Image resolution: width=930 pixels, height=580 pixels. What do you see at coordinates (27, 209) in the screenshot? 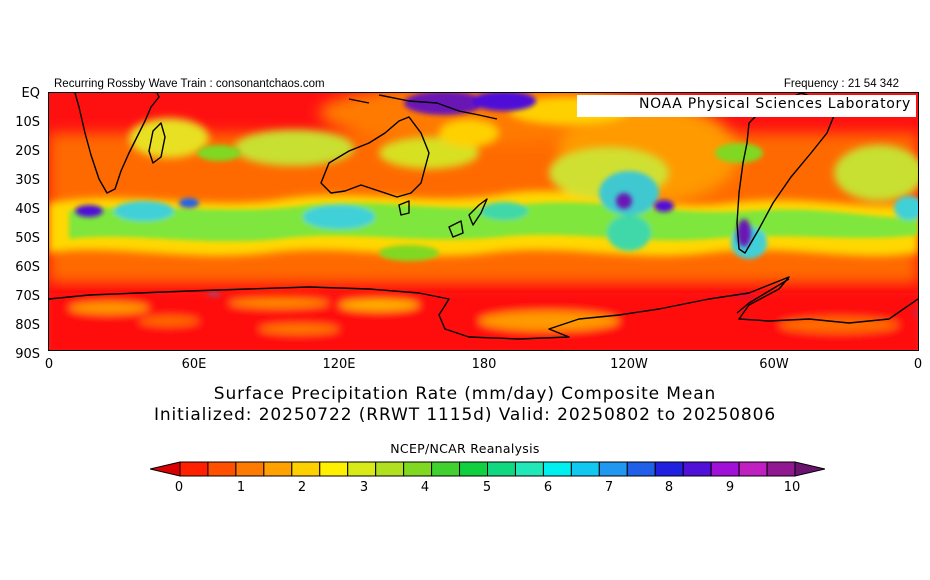
I see `y-tick-label: 40S` at bounding box center [27, 209].